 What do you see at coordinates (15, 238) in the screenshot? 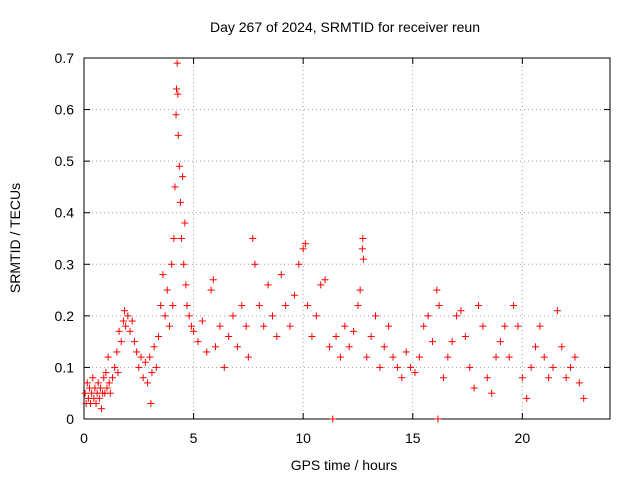
I see `y-axis-label: SRMTID / TECUs` at bounding box center [15, 238].